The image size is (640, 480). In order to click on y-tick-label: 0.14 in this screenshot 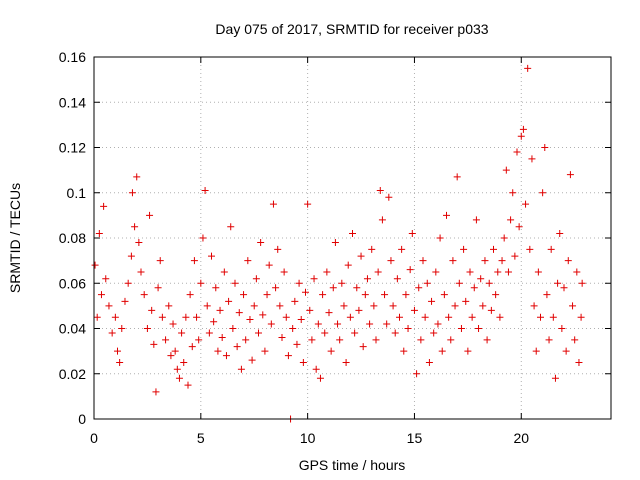, I will do `click(72, 102)`.